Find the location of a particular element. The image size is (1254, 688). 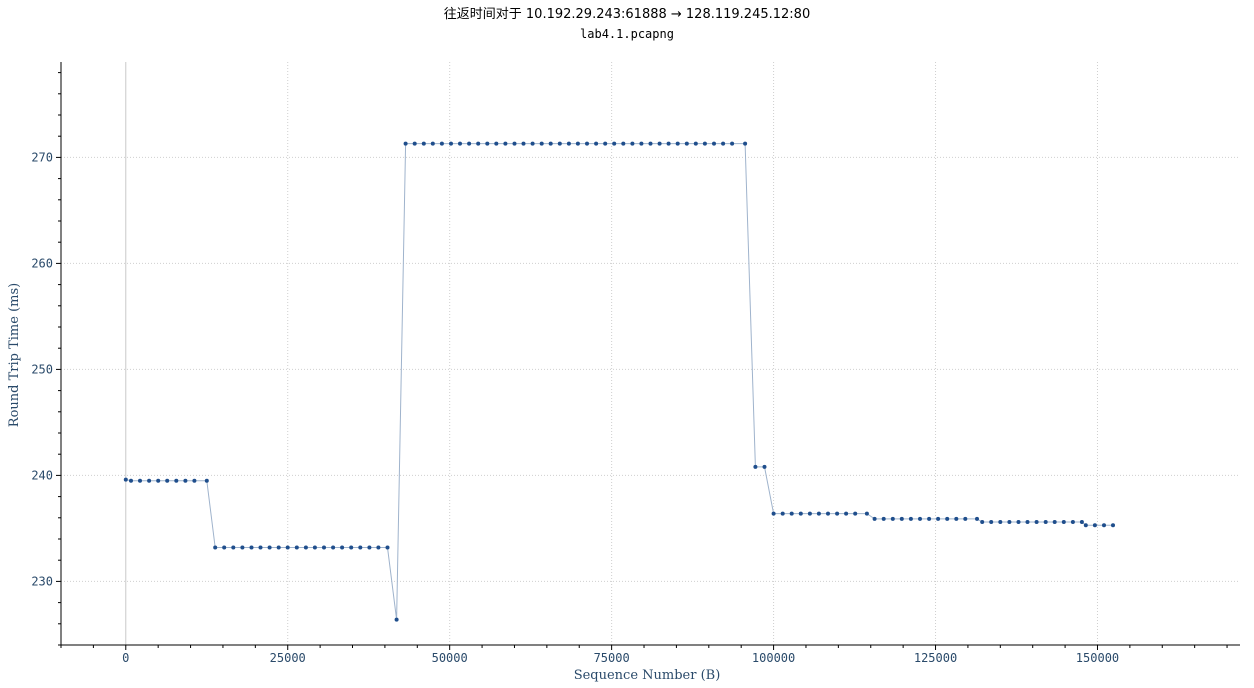

y-tick-label: 230 is located at coordinates (42, 581).